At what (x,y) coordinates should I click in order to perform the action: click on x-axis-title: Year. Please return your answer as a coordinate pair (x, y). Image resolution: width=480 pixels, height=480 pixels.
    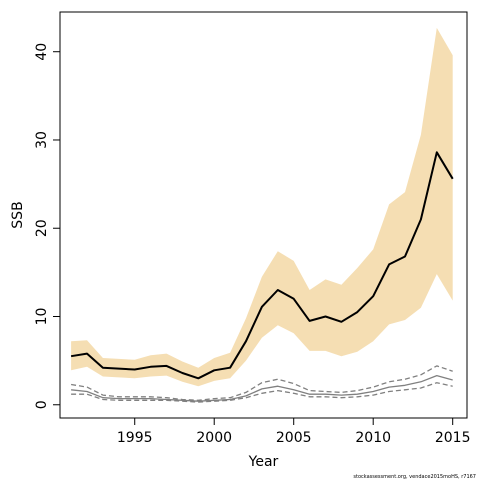
    Looking at the image, I should click on (263, 462).